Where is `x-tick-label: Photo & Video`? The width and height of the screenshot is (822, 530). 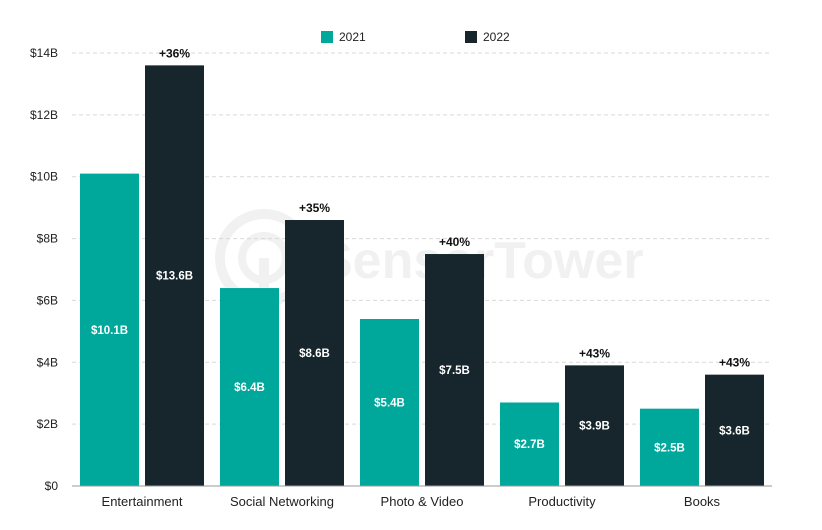
x-tick-label: Photo & Video is located at coordinates (422, 501).